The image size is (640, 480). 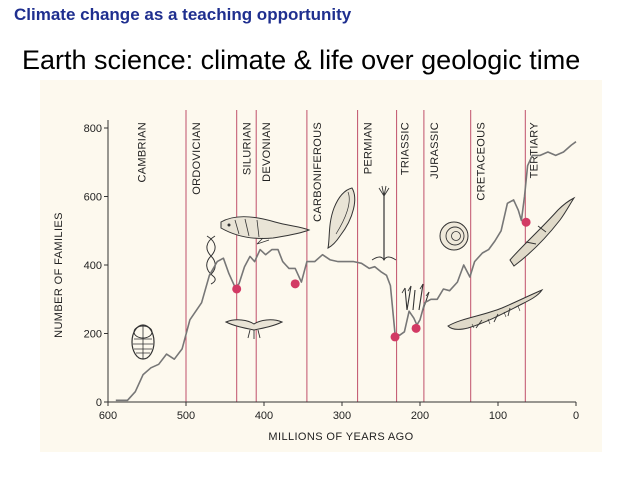 I want to click on y-tick-label: 400, so click(x=93, y=266).